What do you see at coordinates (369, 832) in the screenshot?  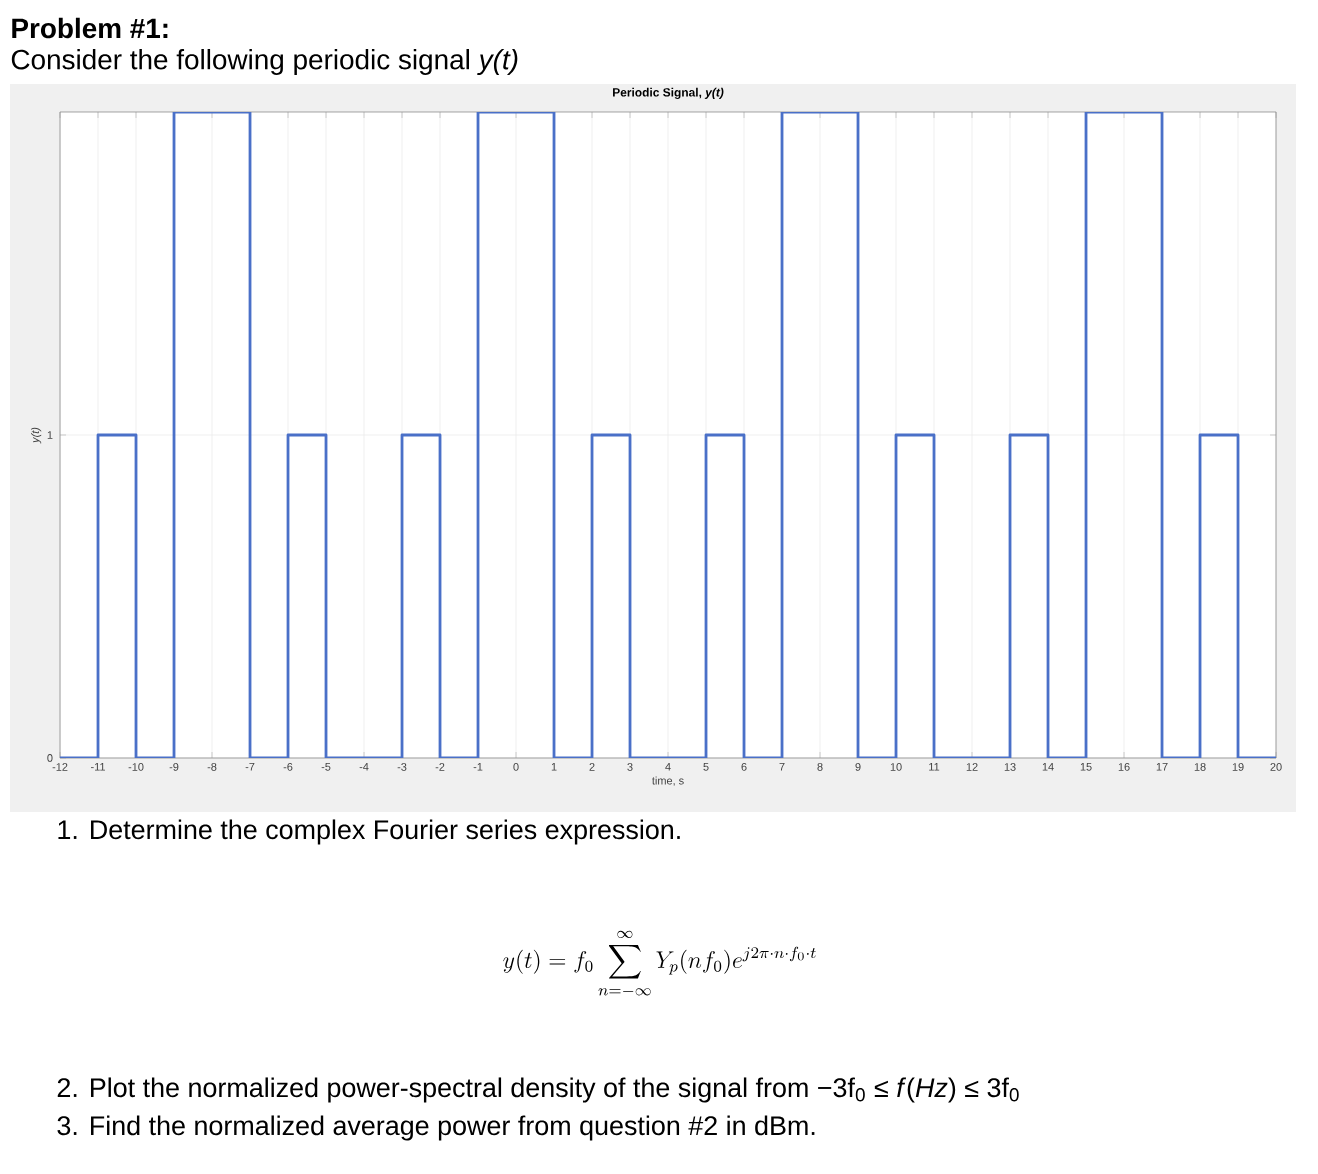 I see `text: 1. Determine the complex Fourier series expression.` at bounding box center [369, 832].